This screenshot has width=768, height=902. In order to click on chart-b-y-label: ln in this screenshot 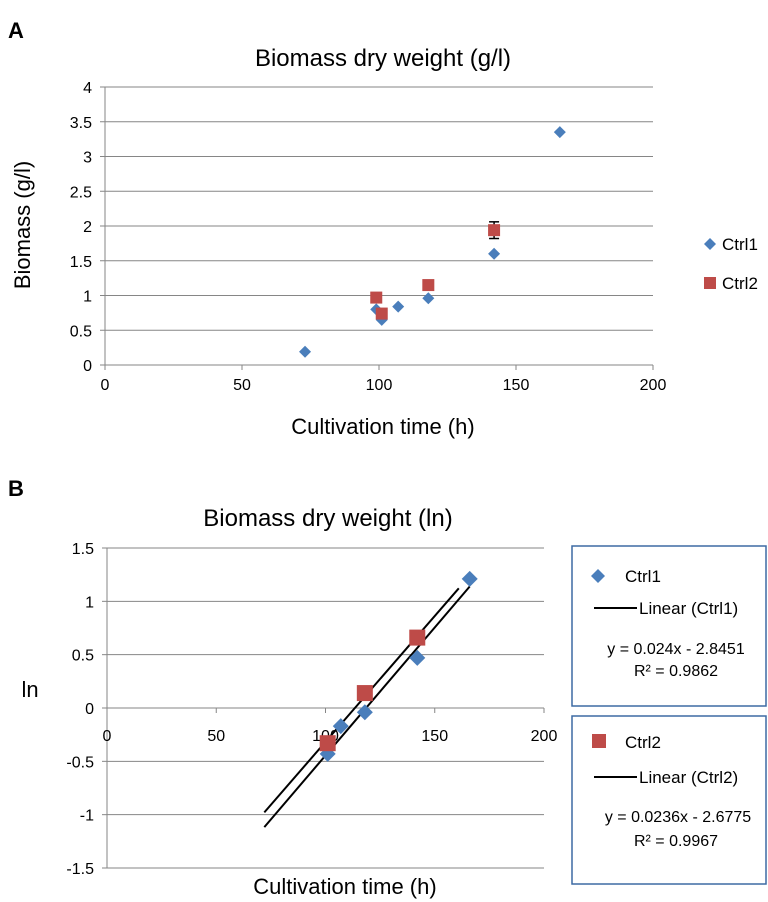, I will do `click(29, 689)`.